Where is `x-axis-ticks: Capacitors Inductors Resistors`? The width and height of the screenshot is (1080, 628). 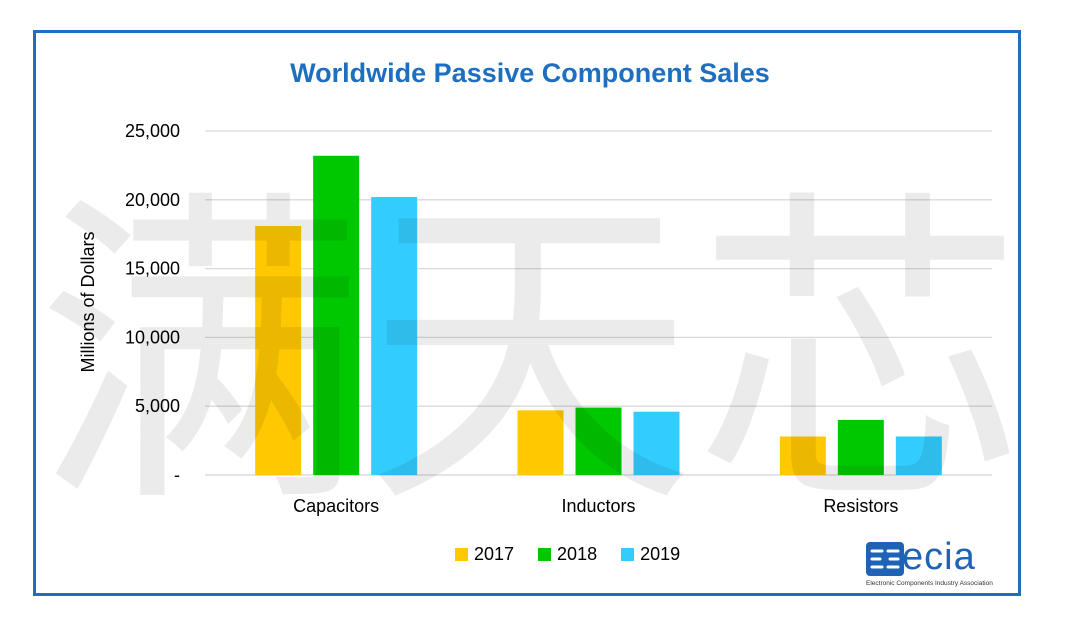
x-axis-ticks: Capacitors Inductors Resistors is located at coordinates (595, 506).